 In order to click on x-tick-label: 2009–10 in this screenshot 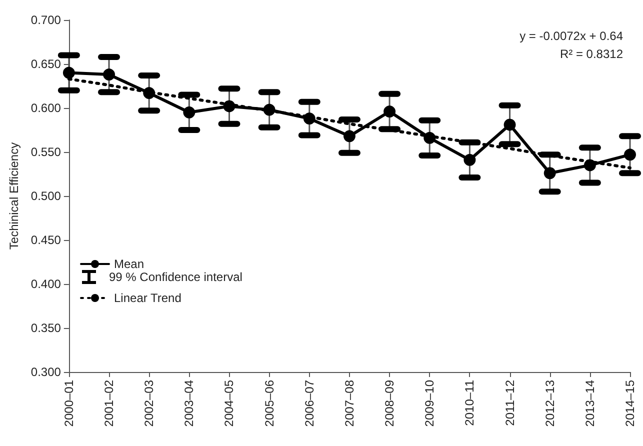, I will do `click(429, 403)`.